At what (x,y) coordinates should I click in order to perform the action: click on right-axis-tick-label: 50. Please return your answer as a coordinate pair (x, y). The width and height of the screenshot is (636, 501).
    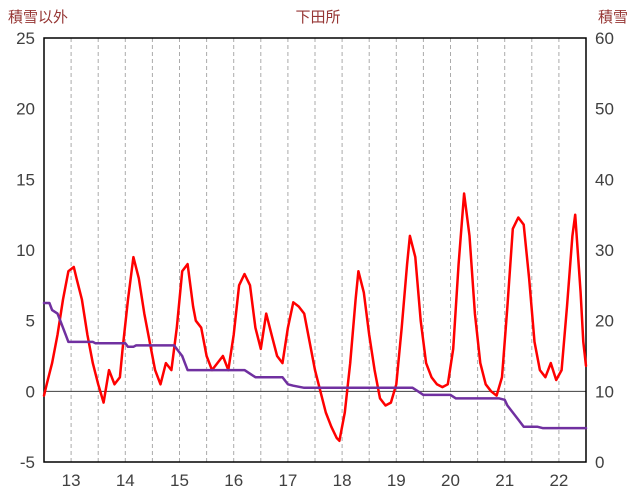
    Looking at the image, I should click on (604, 109).